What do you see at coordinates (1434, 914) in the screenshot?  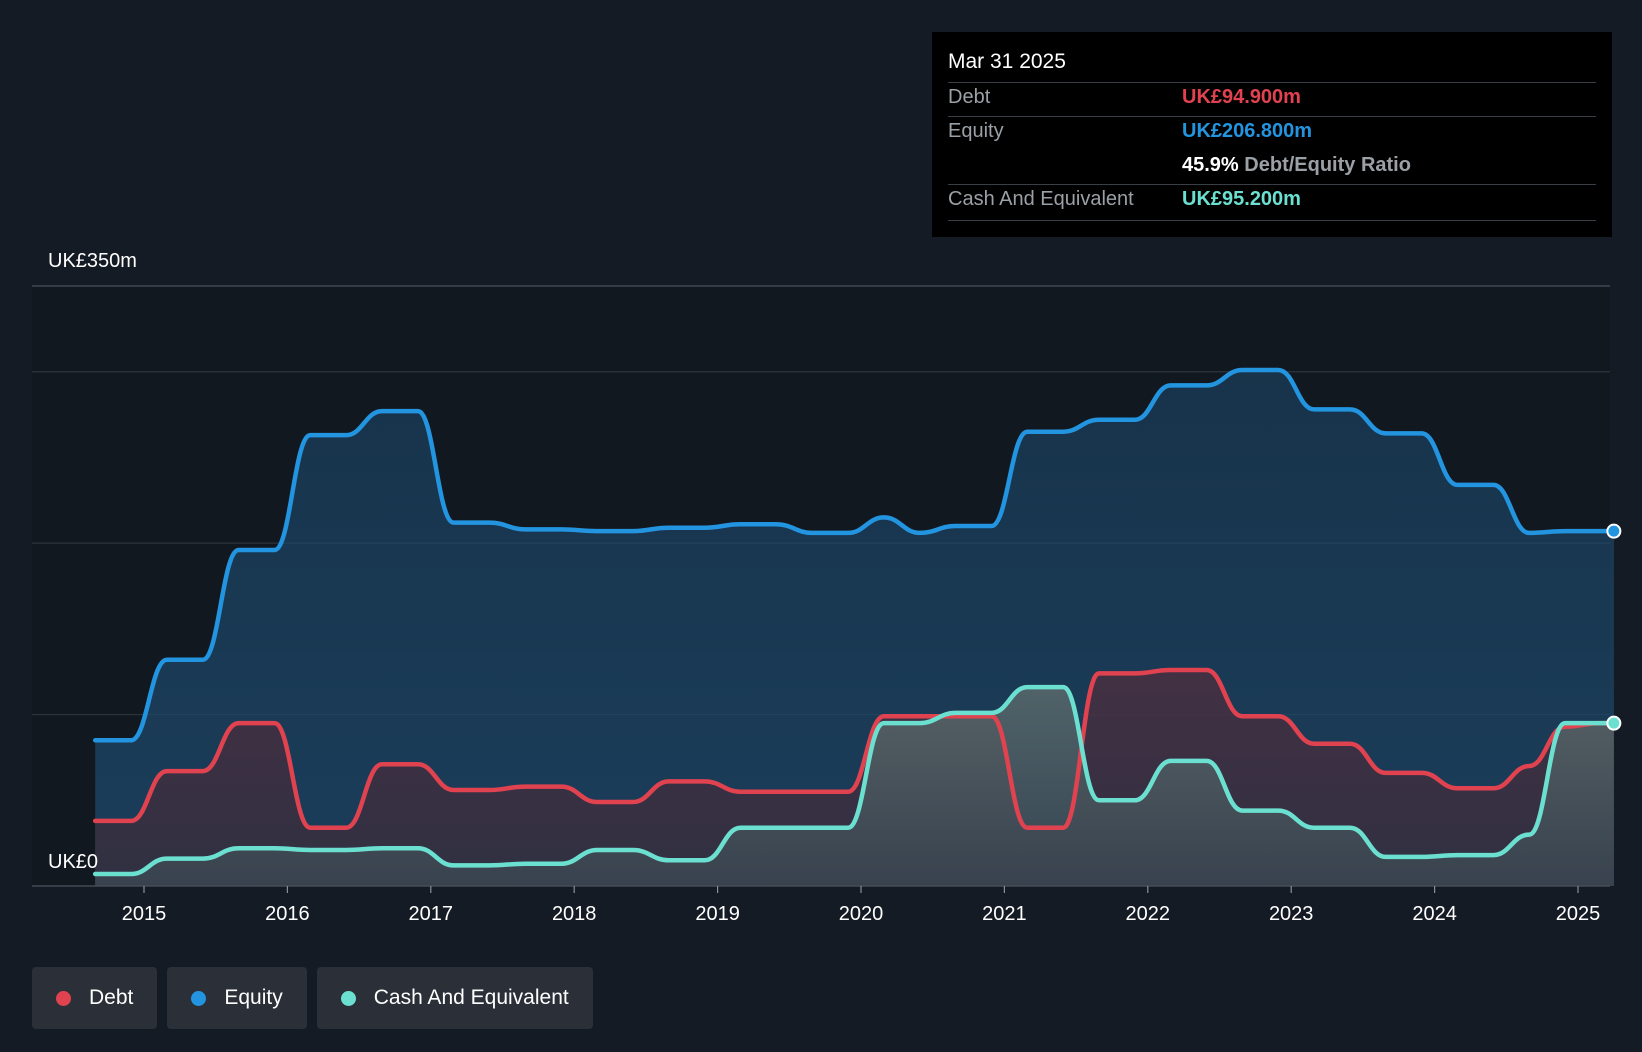 I see `x-tick-label: 2024` at bounding box center [1434, 914].